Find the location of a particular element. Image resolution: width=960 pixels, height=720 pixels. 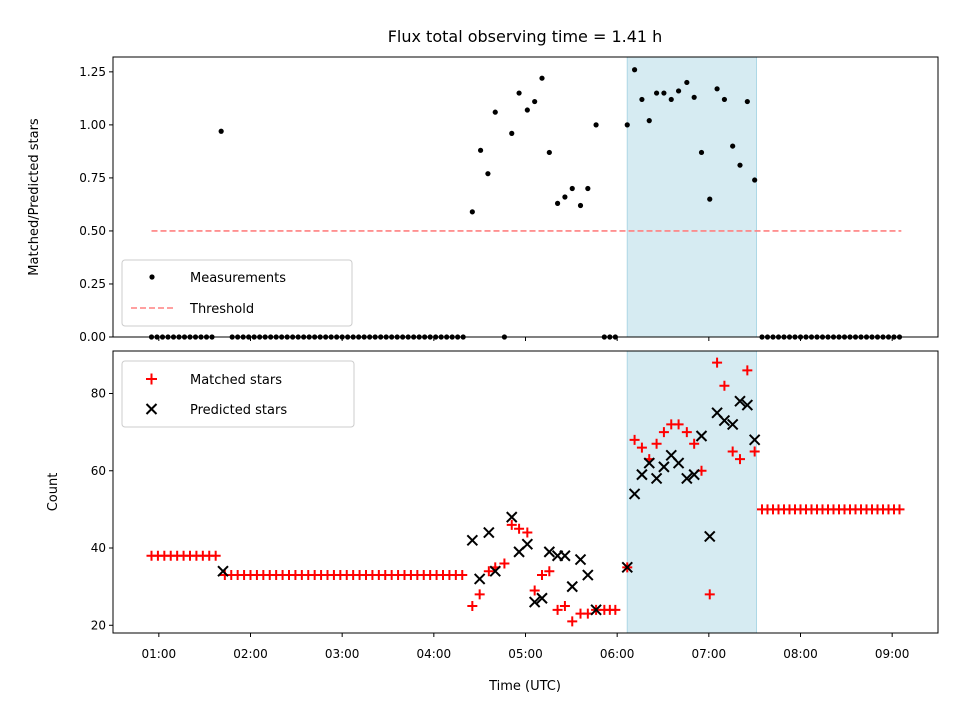

bottom-y-tick-label: 80 is located at coordinates (98, 393).